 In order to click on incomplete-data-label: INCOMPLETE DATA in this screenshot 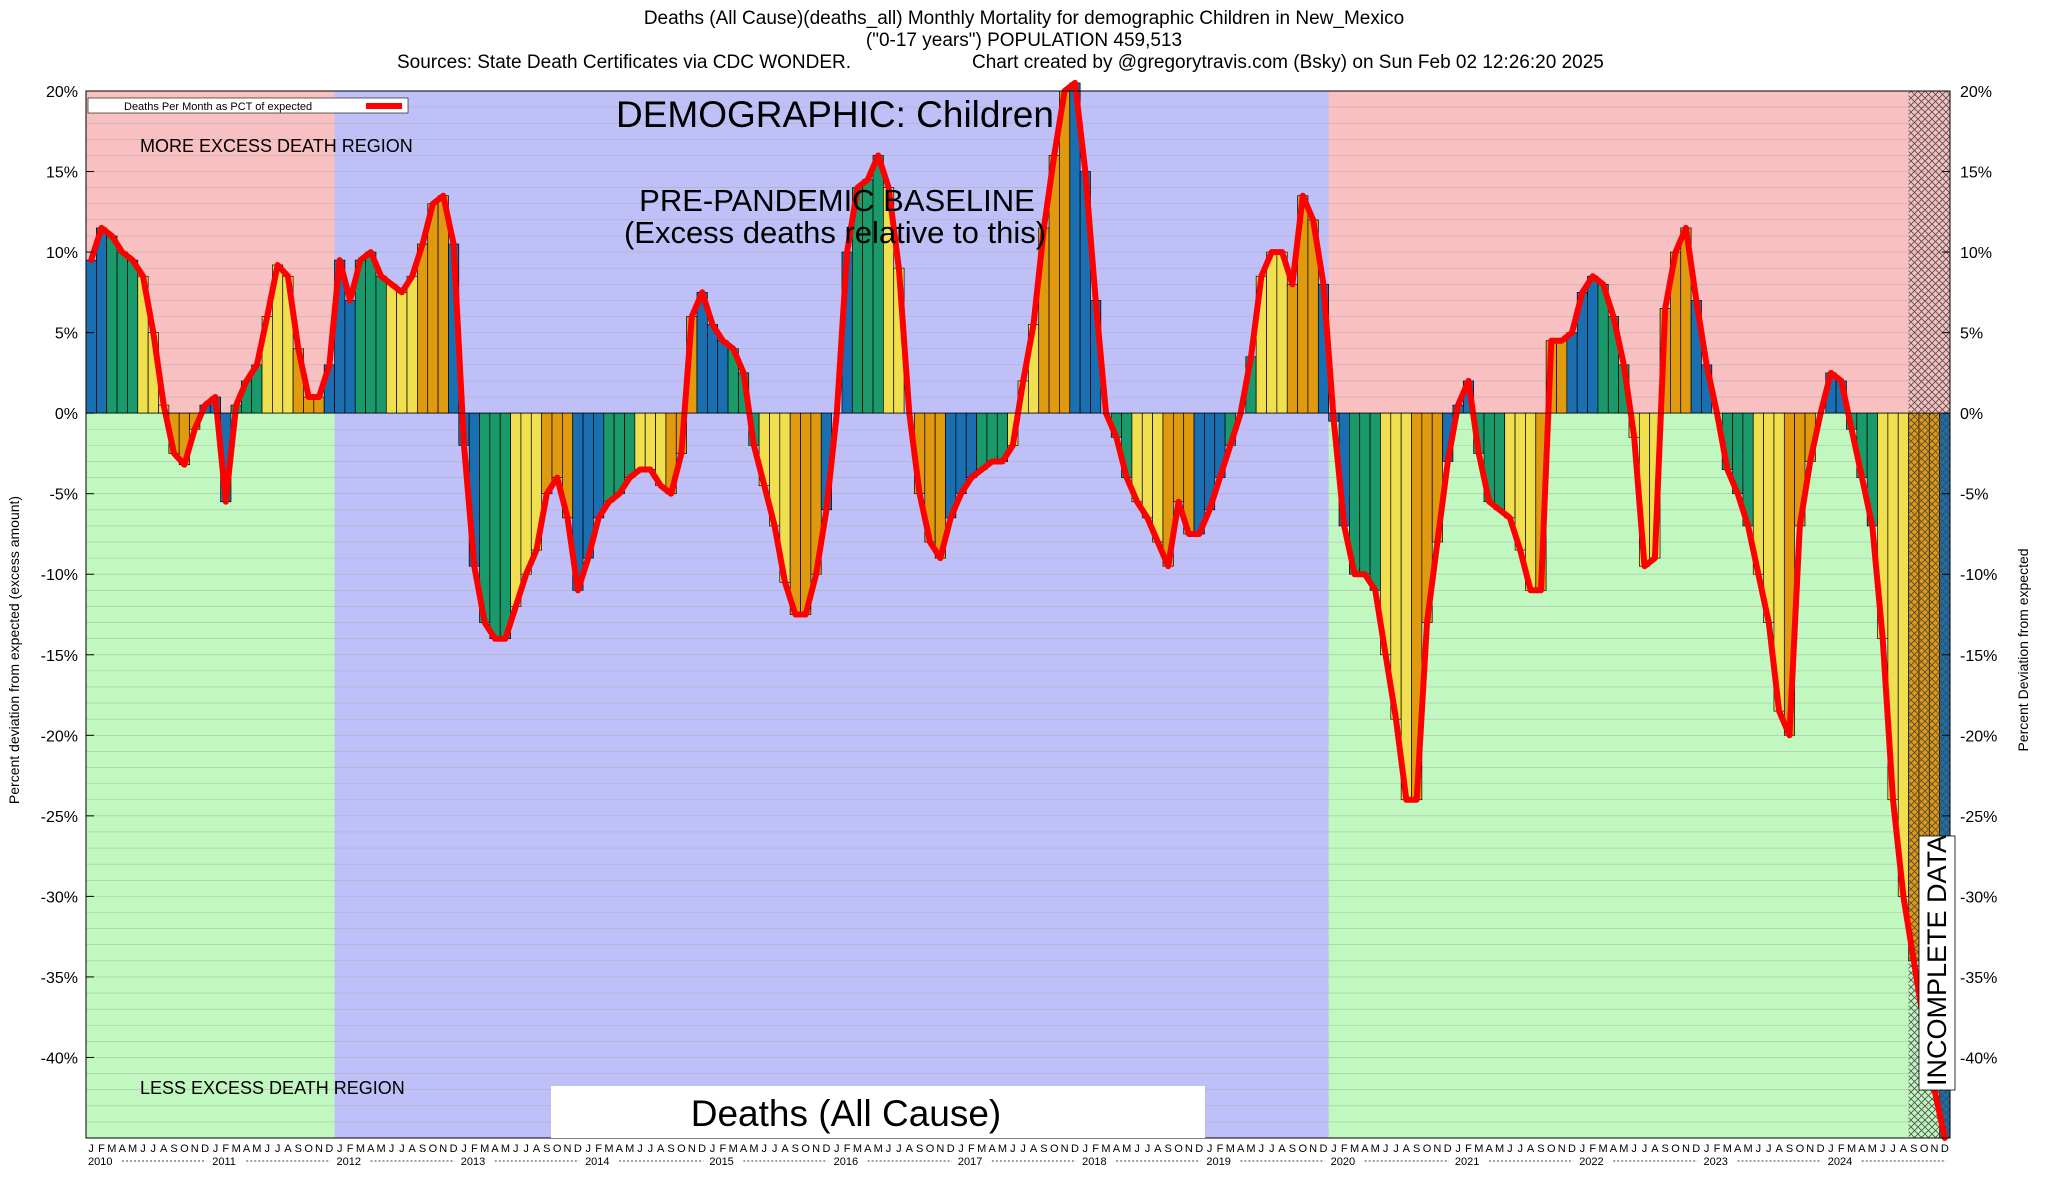, I will do `click(1937, 960)`.